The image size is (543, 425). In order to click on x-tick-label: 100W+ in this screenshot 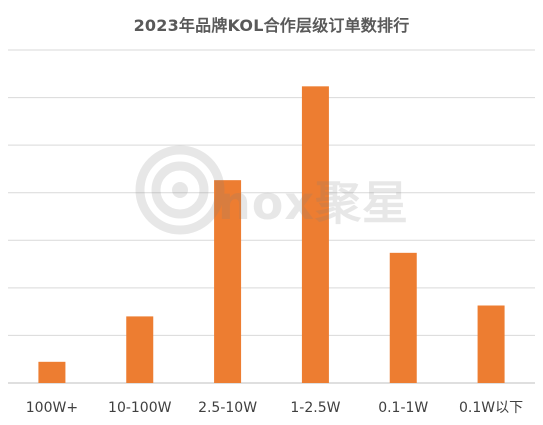, I will do `click(52, 408)`.